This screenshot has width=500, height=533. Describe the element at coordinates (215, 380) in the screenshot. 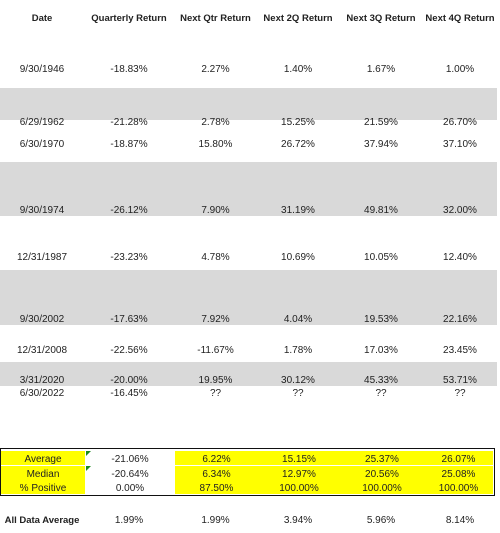

I see `cell-next-qtr: 19.95%` at that location.